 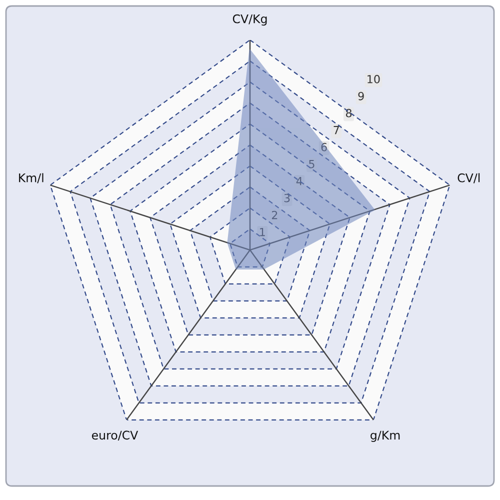 What do you see at coordinates (361, 96) in the screenshot?
I see `y-tick-label: 9` at bounding box center [361, 96].